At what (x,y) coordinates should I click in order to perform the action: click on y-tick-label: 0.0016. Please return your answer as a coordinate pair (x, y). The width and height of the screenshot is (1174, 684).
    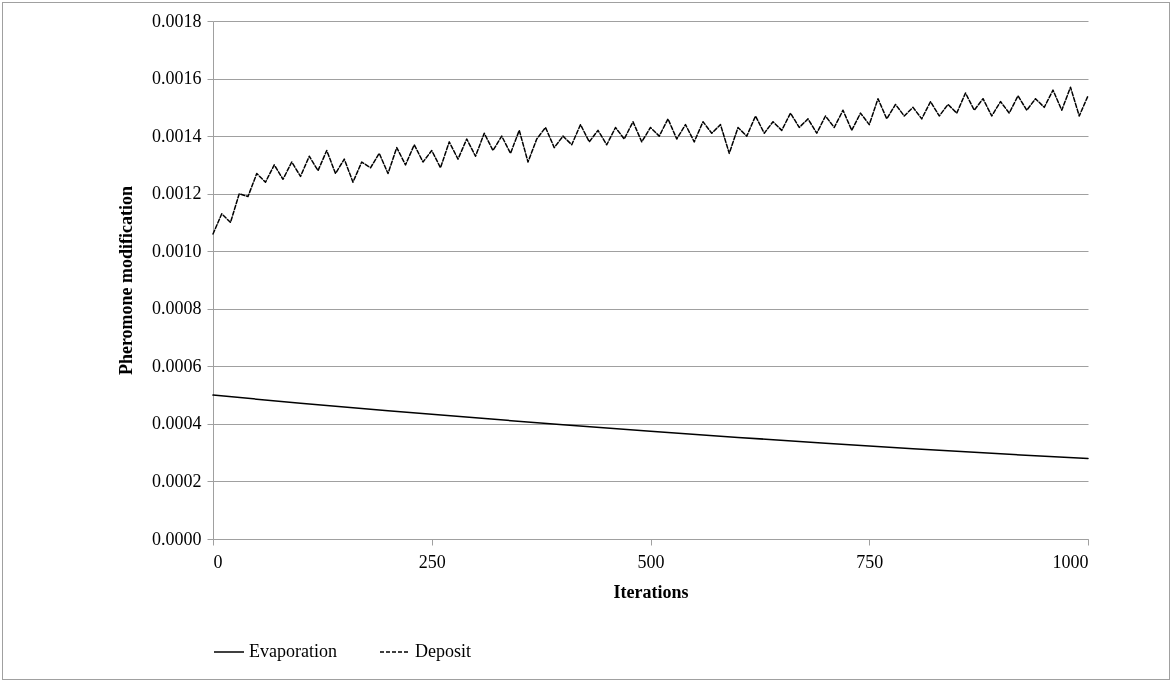
    Looking at the image, I should click on (177, 78).